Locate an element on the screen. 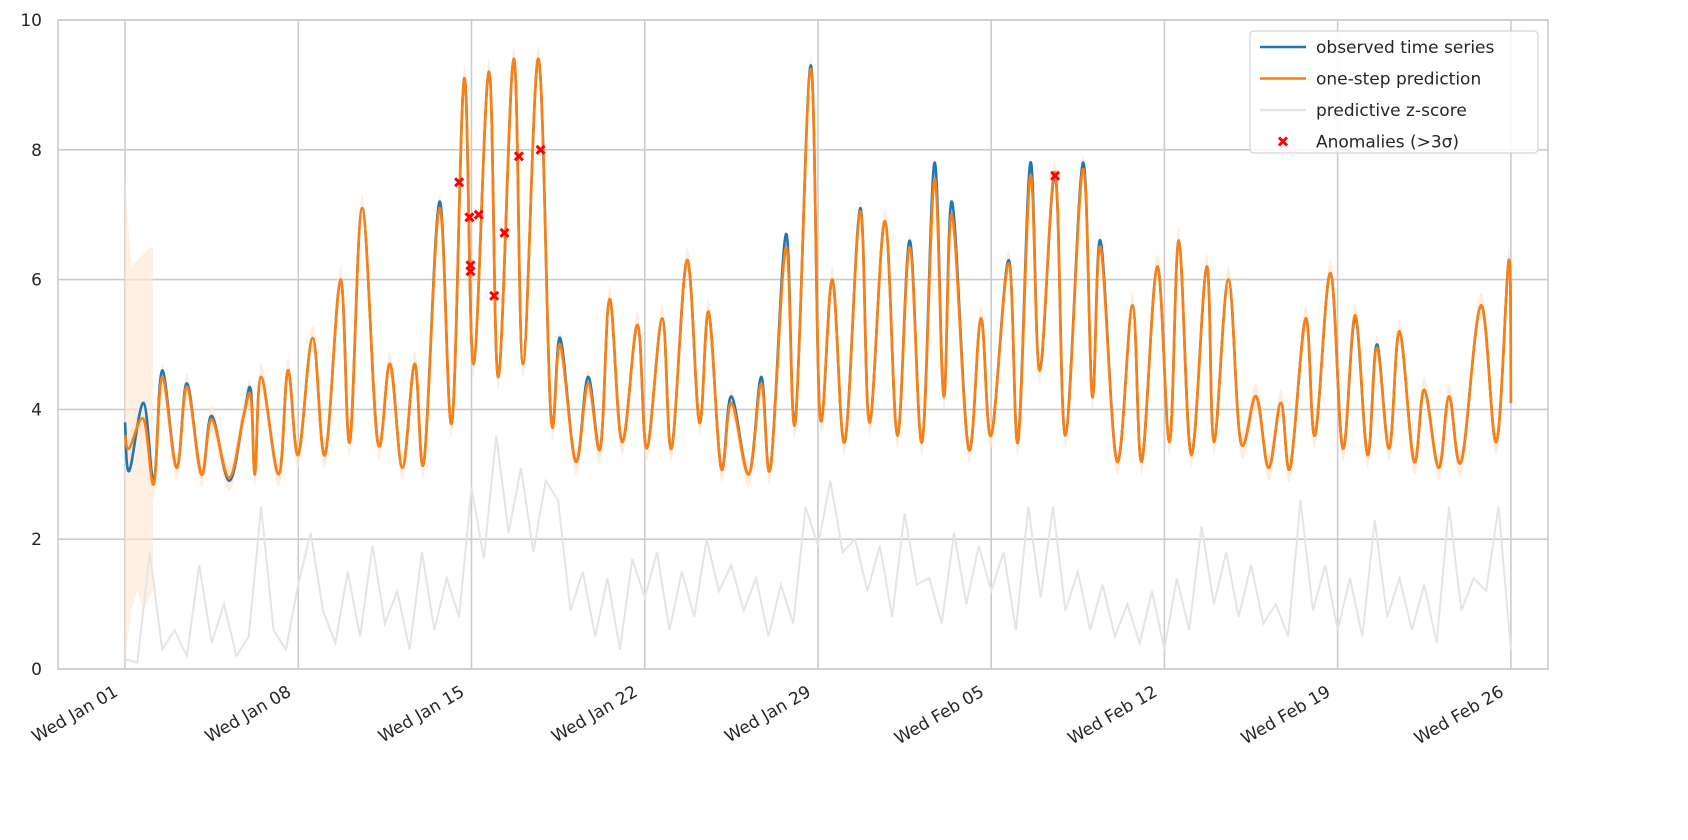  legend-box is located at coordinates (1394, 92).